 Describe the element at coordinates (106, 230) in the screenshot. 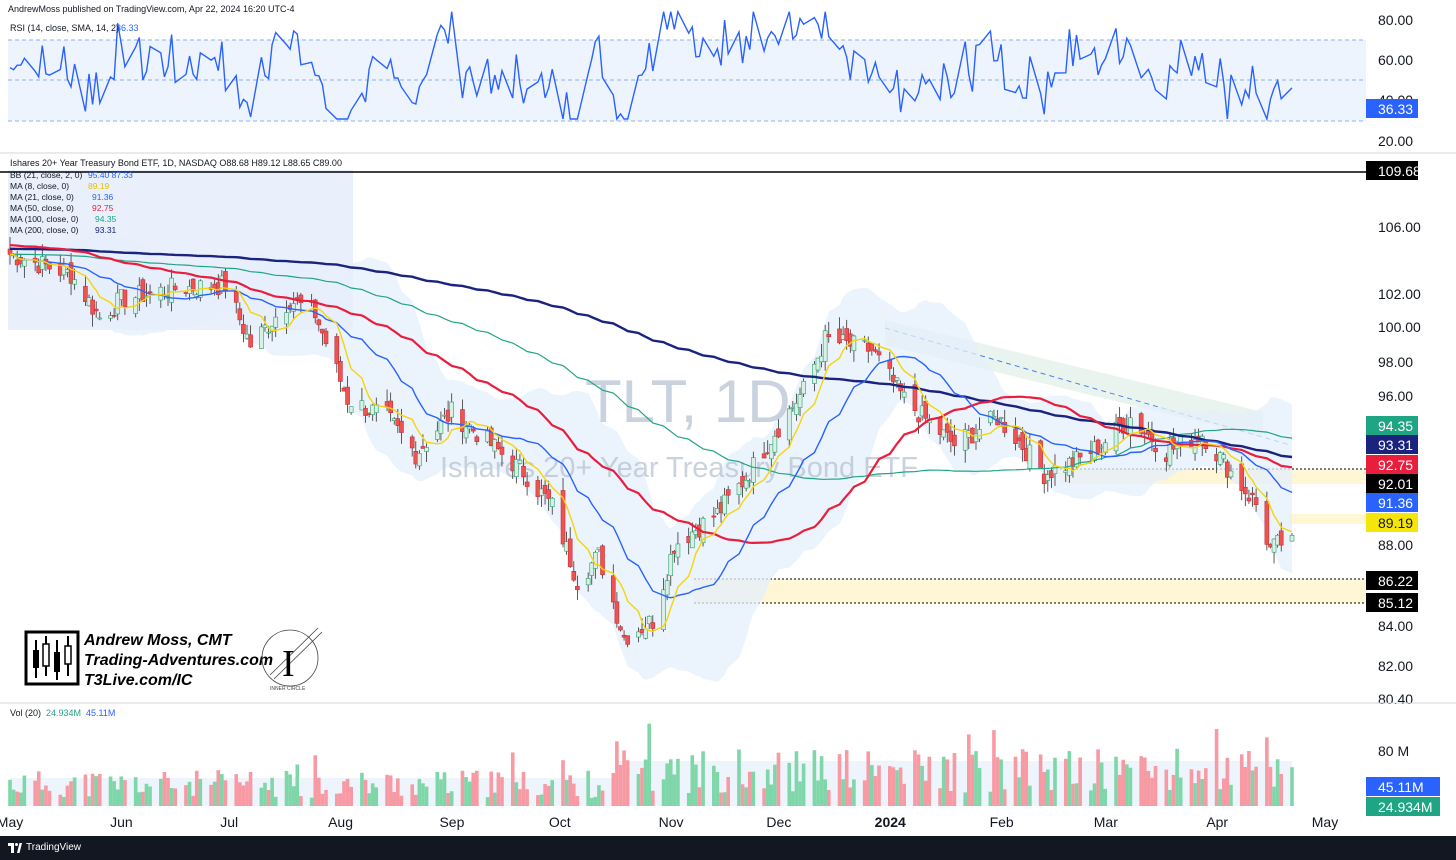

I see `legend-ma200-value: 93.31` at that location.